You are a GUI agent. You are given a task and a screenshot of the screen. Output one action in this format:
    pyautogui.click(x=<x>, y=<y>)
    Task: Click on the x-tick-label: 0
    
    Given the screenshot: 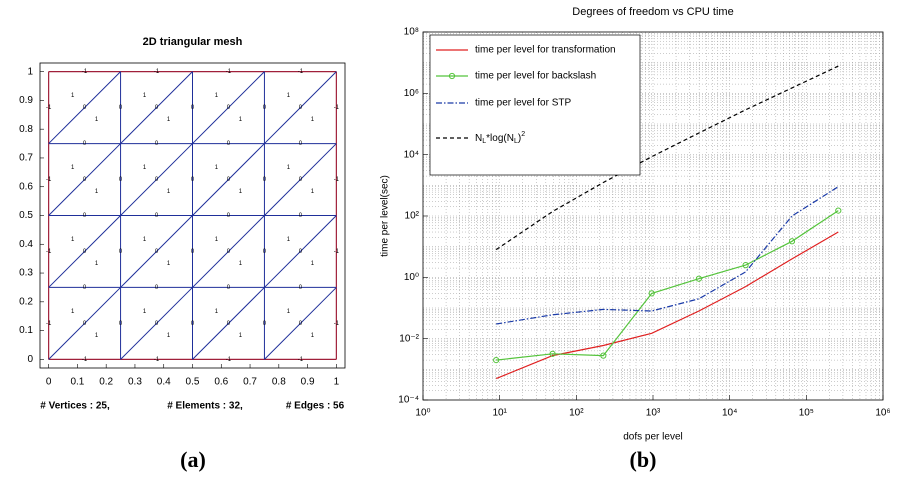 What is the action you would take?
    pyautogui.click(x=49, y=382)
    